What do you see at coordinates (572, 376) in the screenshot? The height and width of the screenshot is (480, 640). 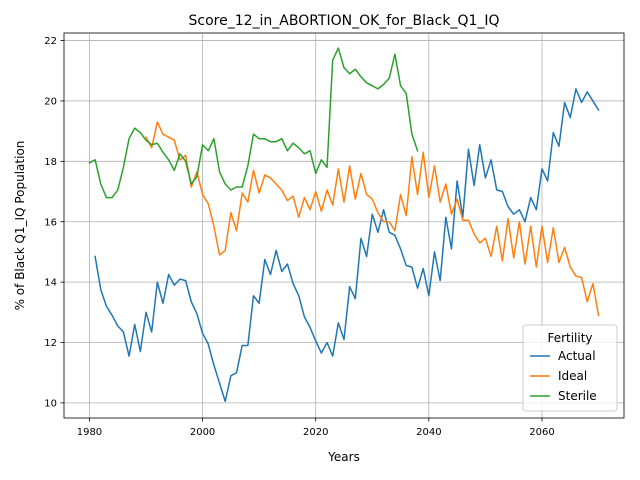 I see `legend-label: Ideal` at bounding box center [572, 376].